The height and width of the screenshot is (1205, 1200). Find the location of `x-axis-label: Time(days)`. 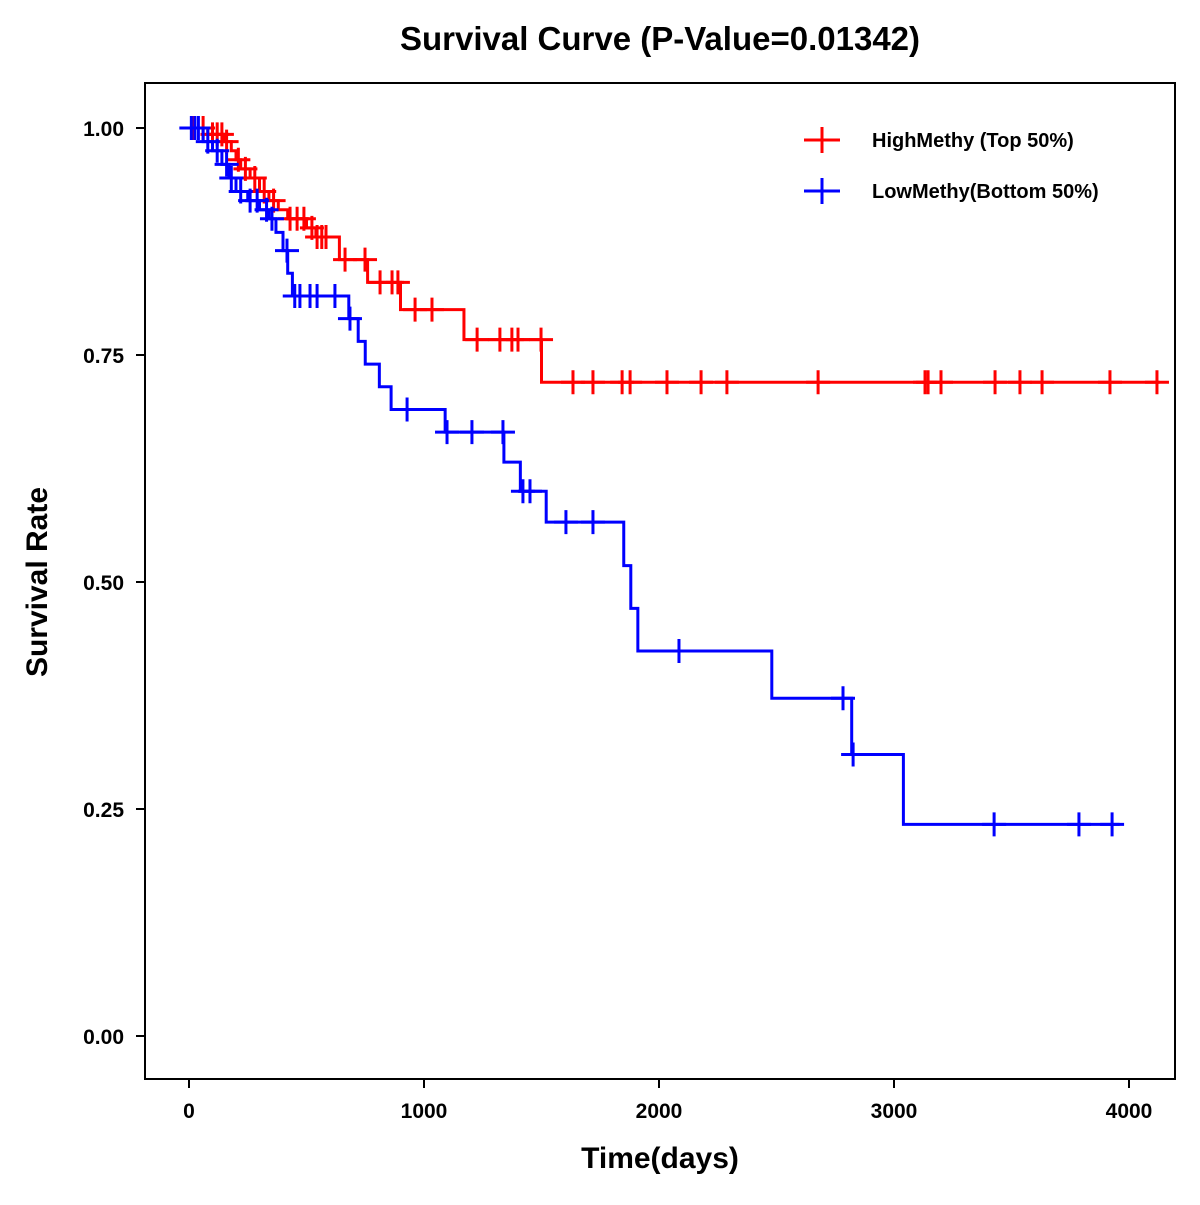

x-axis-label: Time(days) is located at coordinates (660, 1158).